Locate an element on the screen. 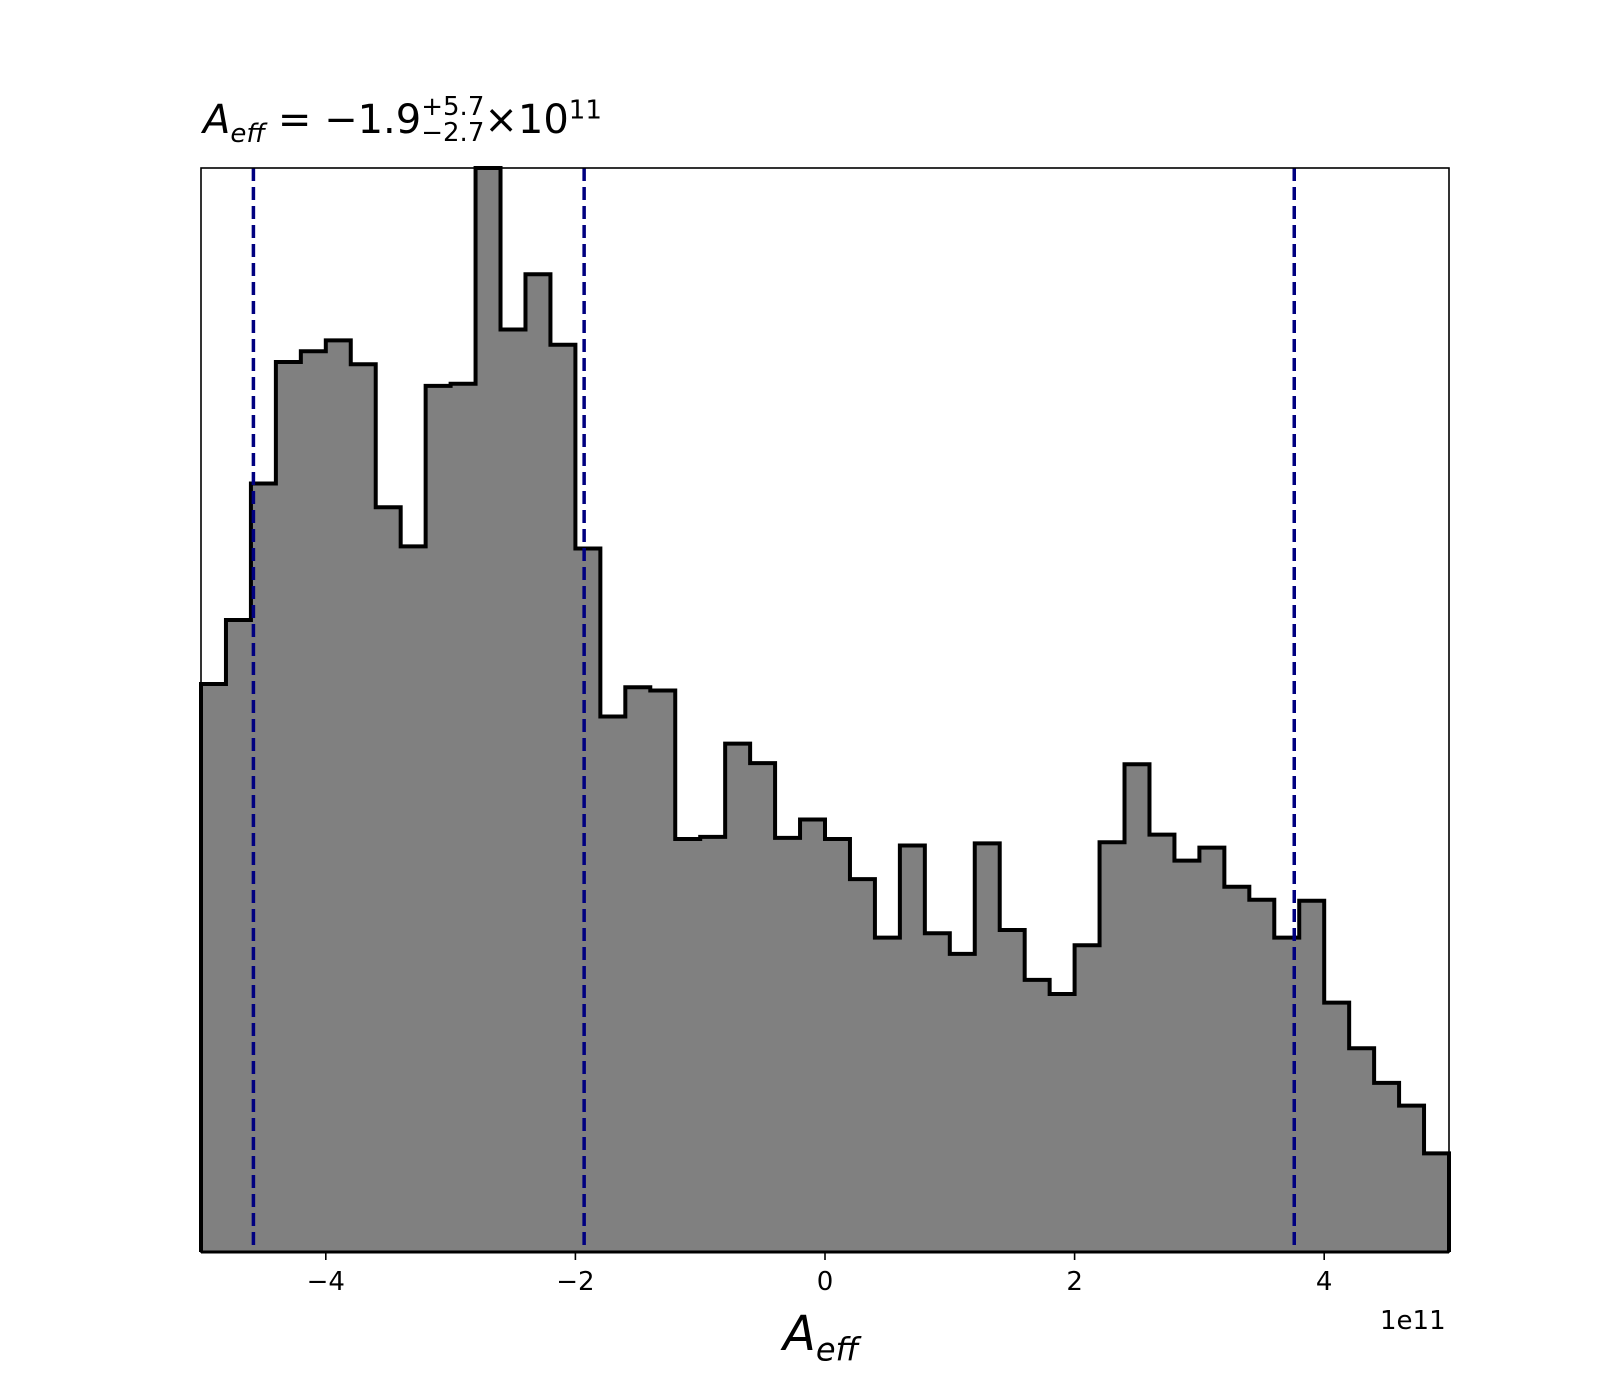  chart-title: Aeff = −1.9 +5.7 −2.7 ×1011 is located at coordinates (402, 121).